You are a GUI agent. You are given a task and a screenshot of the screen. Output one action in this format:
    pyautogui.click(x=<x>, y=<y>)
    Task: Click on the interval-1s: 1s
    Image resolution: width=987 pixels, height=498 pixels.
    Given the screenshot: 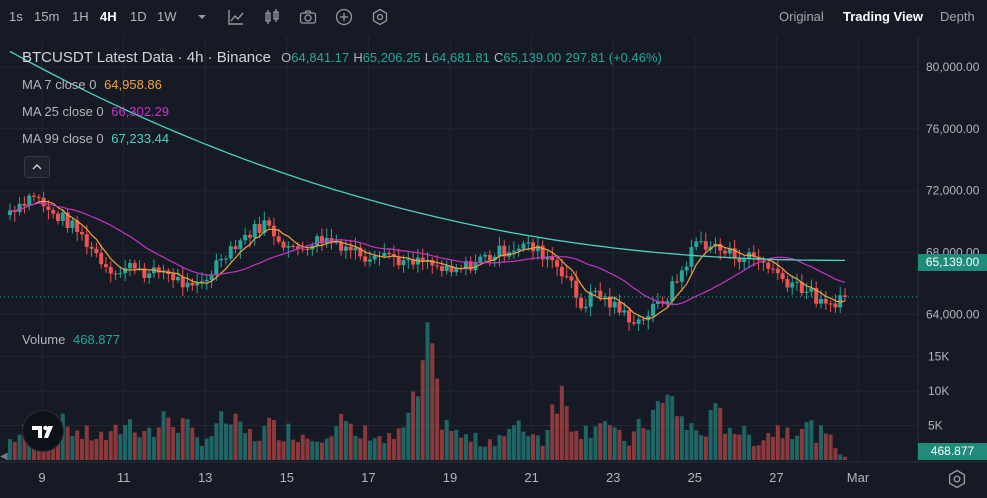 What is the action you would take?
    pyautogui.click(x=16, y=16)
    